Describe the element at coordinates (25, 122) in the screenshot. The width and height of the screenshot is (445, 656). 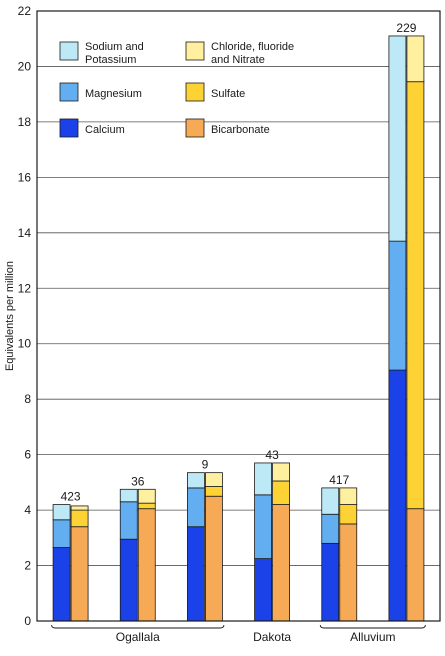
I see `y-tick-label: 18` at that location.